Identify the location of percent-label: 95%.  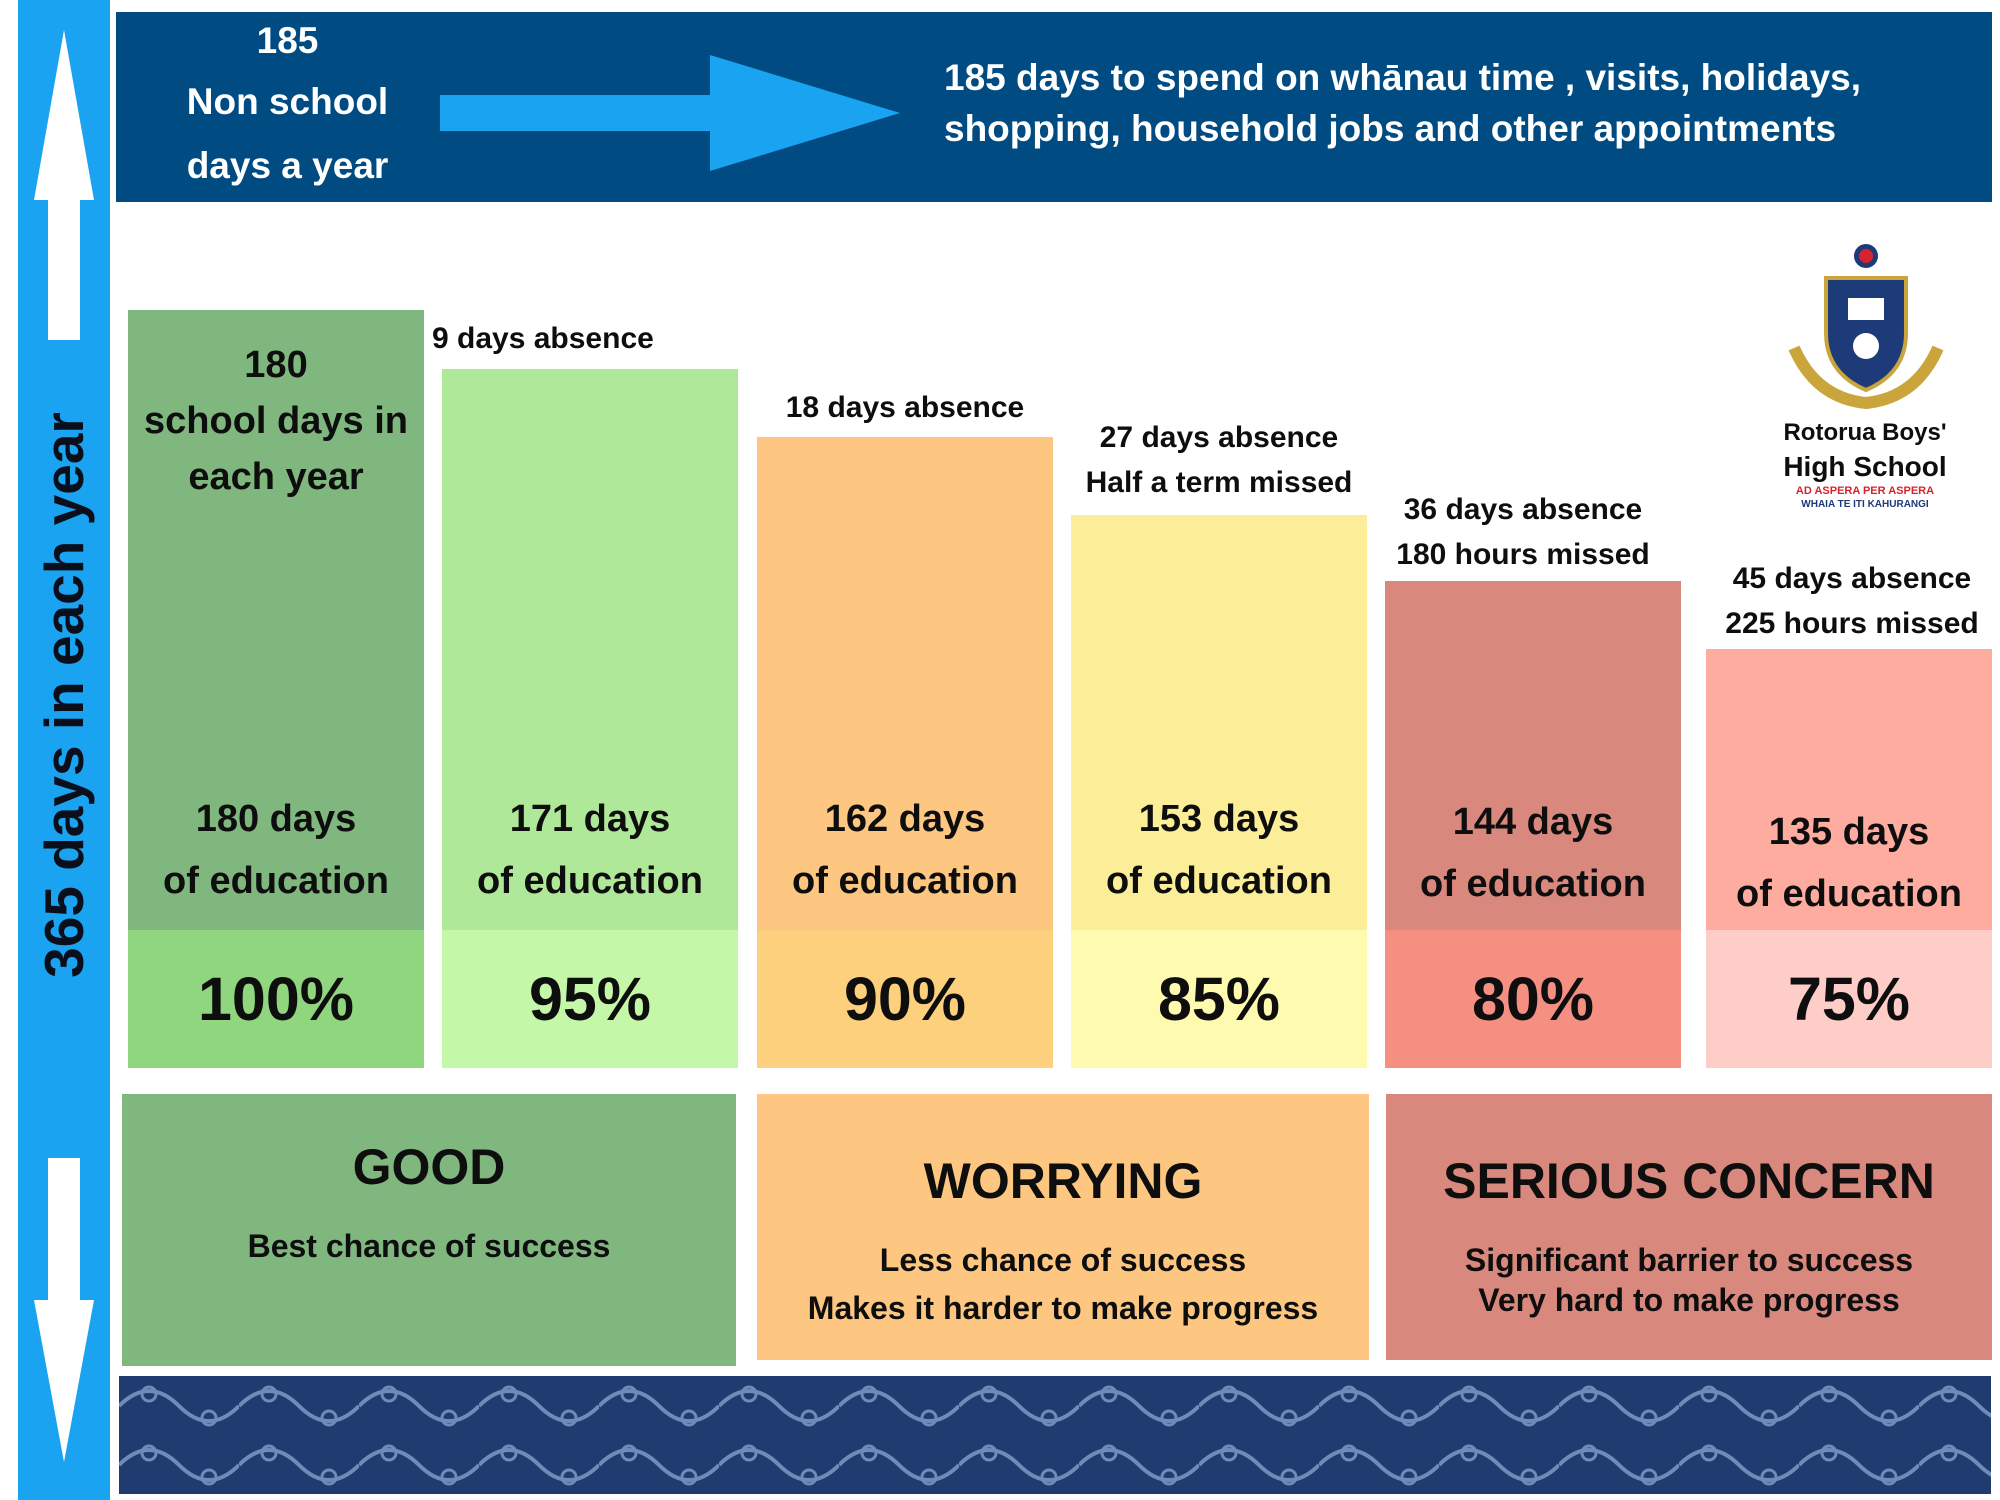
(590, 999).